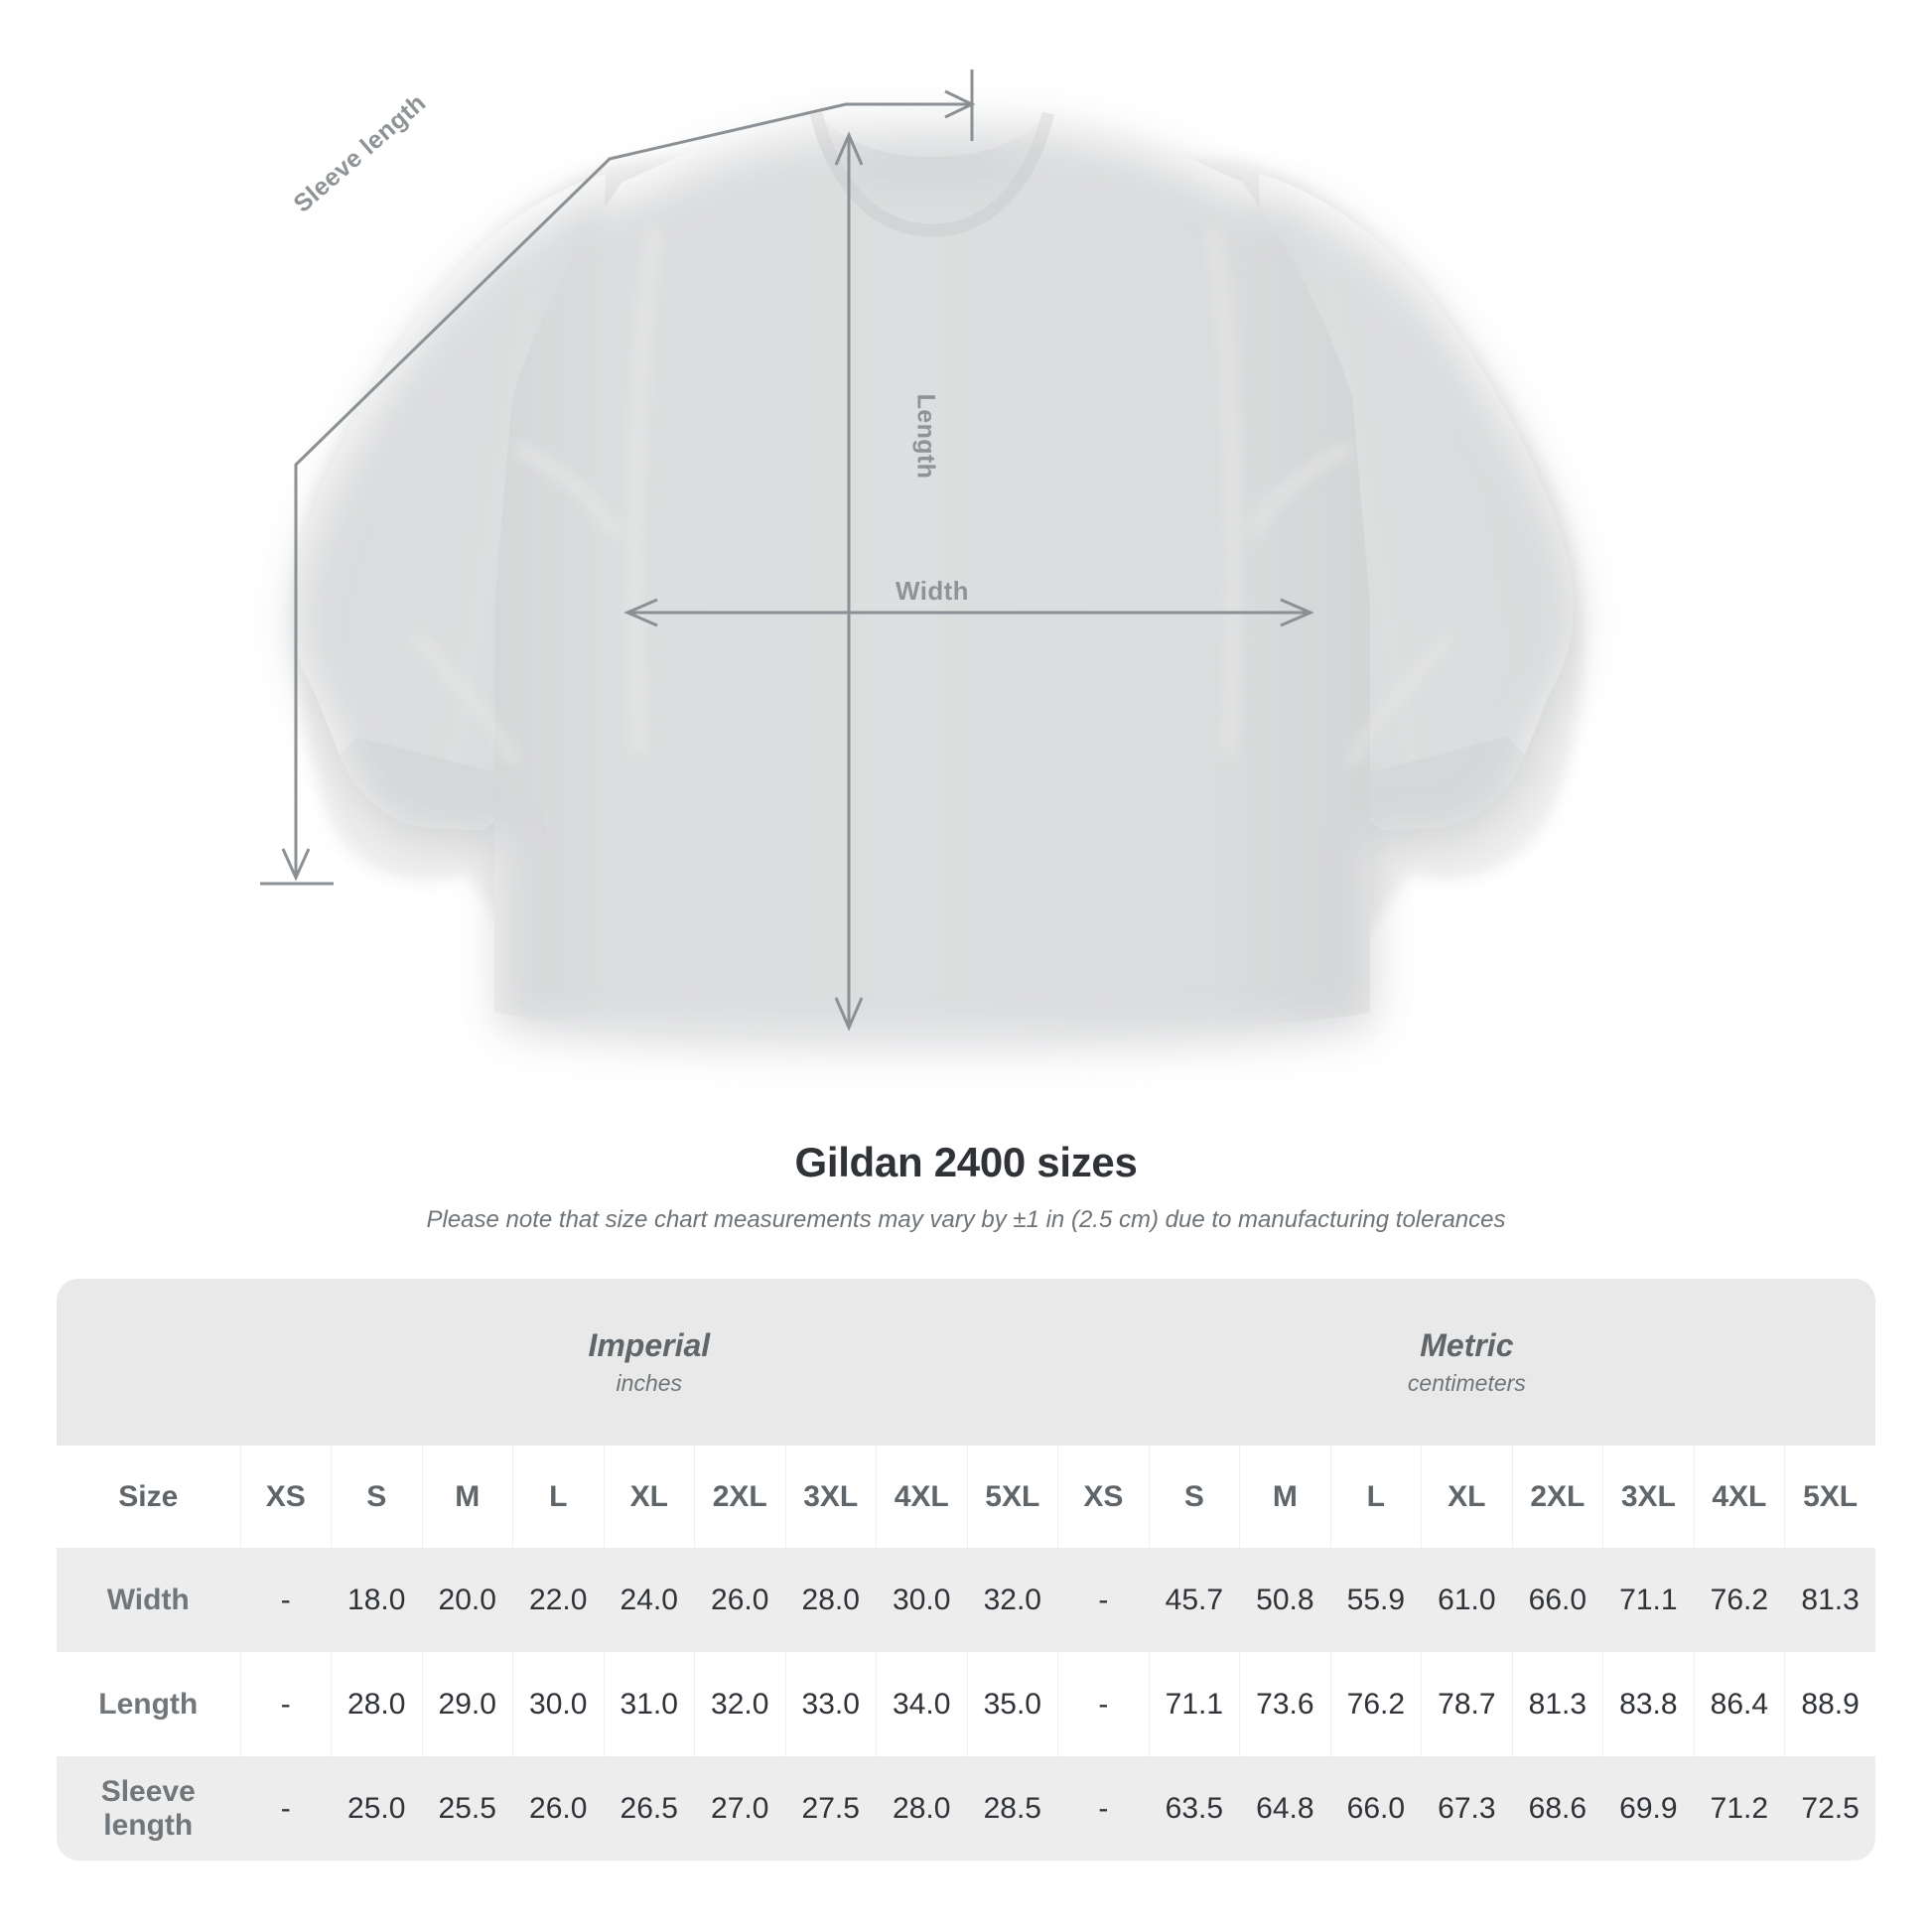 This screenshot has width=1932, height=1932. Describe the element at coordinates (641, 613) in the screenshot. I see `width-arrow-left` at that location.